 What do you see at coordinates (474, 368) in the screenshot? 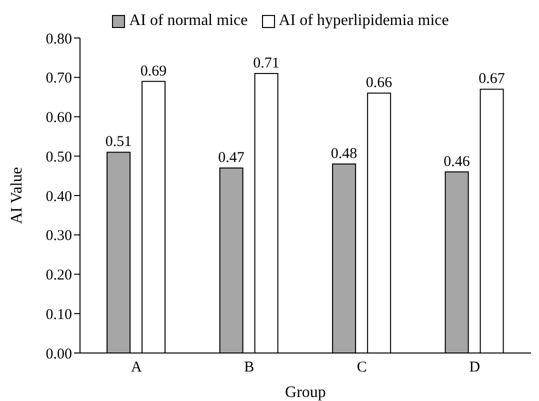
I see `x-tick-label: D` at bounding box center [474, 368].